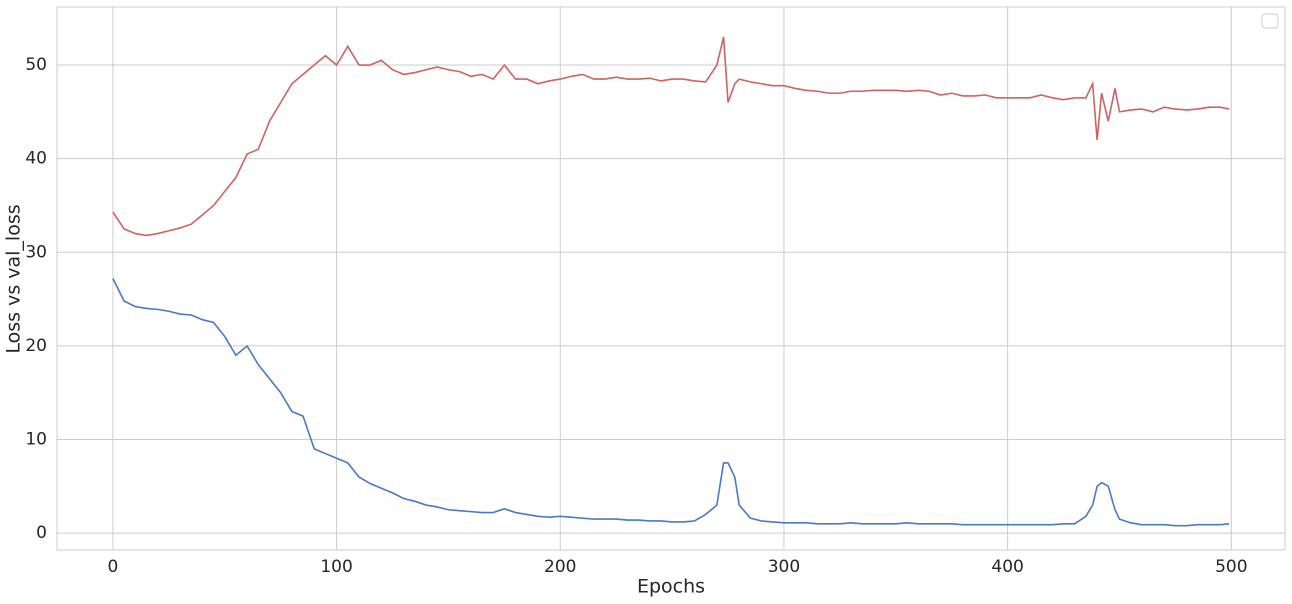  What do you see at coordinates (784, 567) in the screenshot?
I see `x-tick-label: 300` at bounding box center [784, 567].